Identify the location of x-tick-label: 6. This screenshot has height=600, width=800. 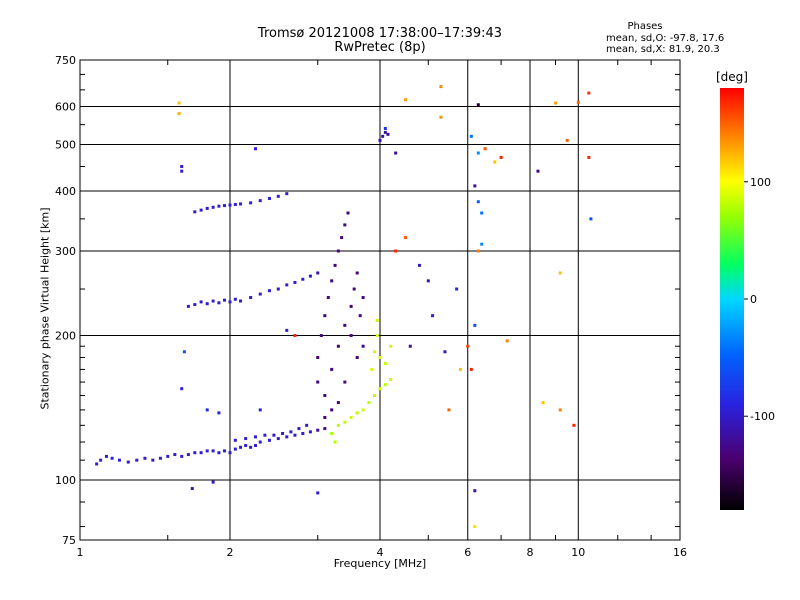
(467, 552).